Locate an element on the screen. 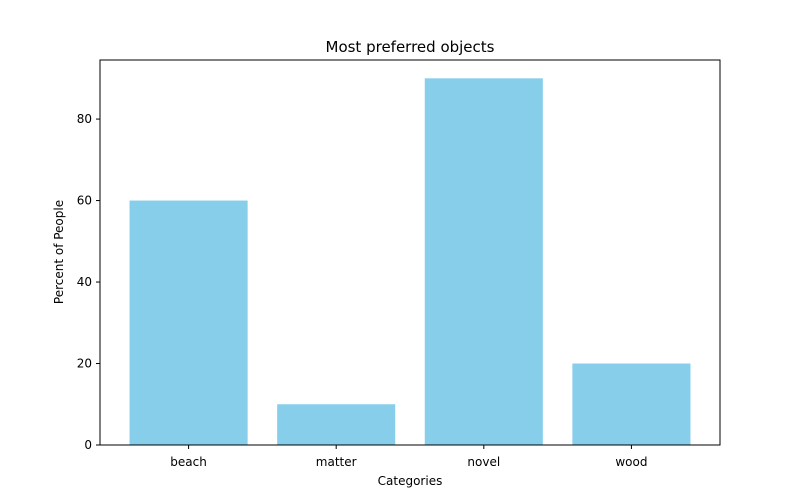  bar-beach is located at coordinates (188, 322).